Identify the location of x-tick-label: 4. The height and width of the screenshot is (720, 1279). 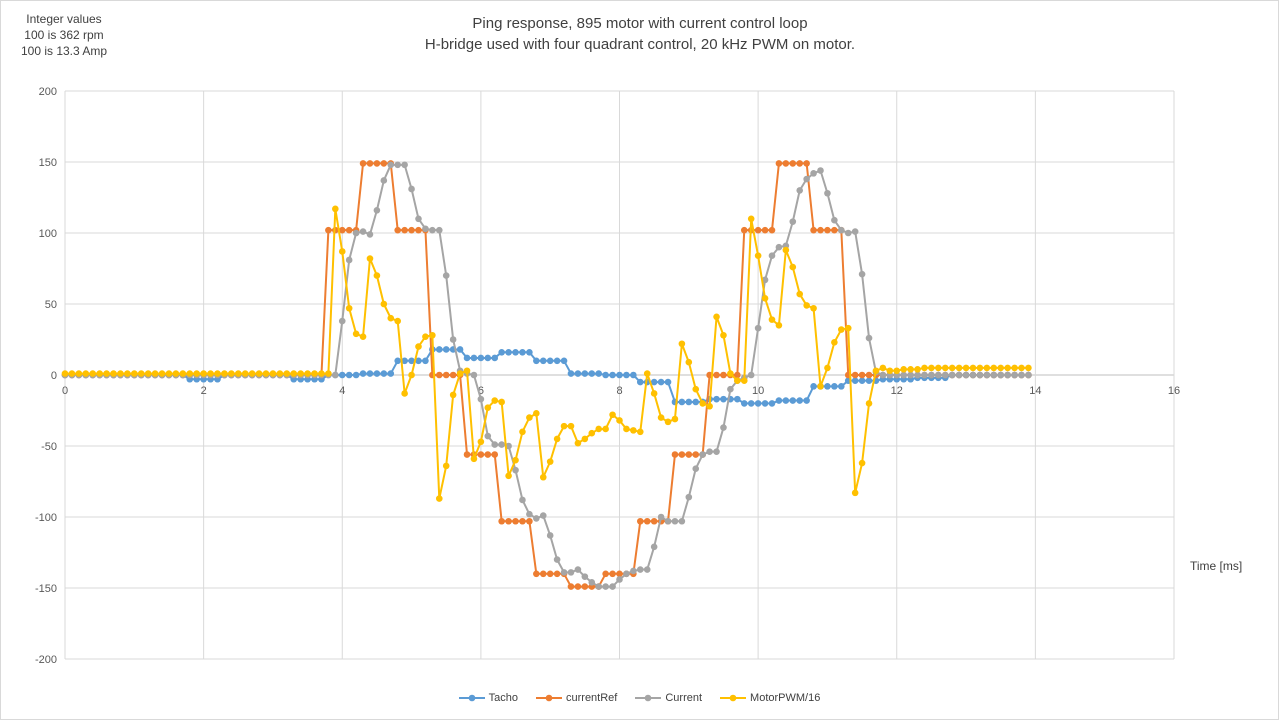
(342, 391).